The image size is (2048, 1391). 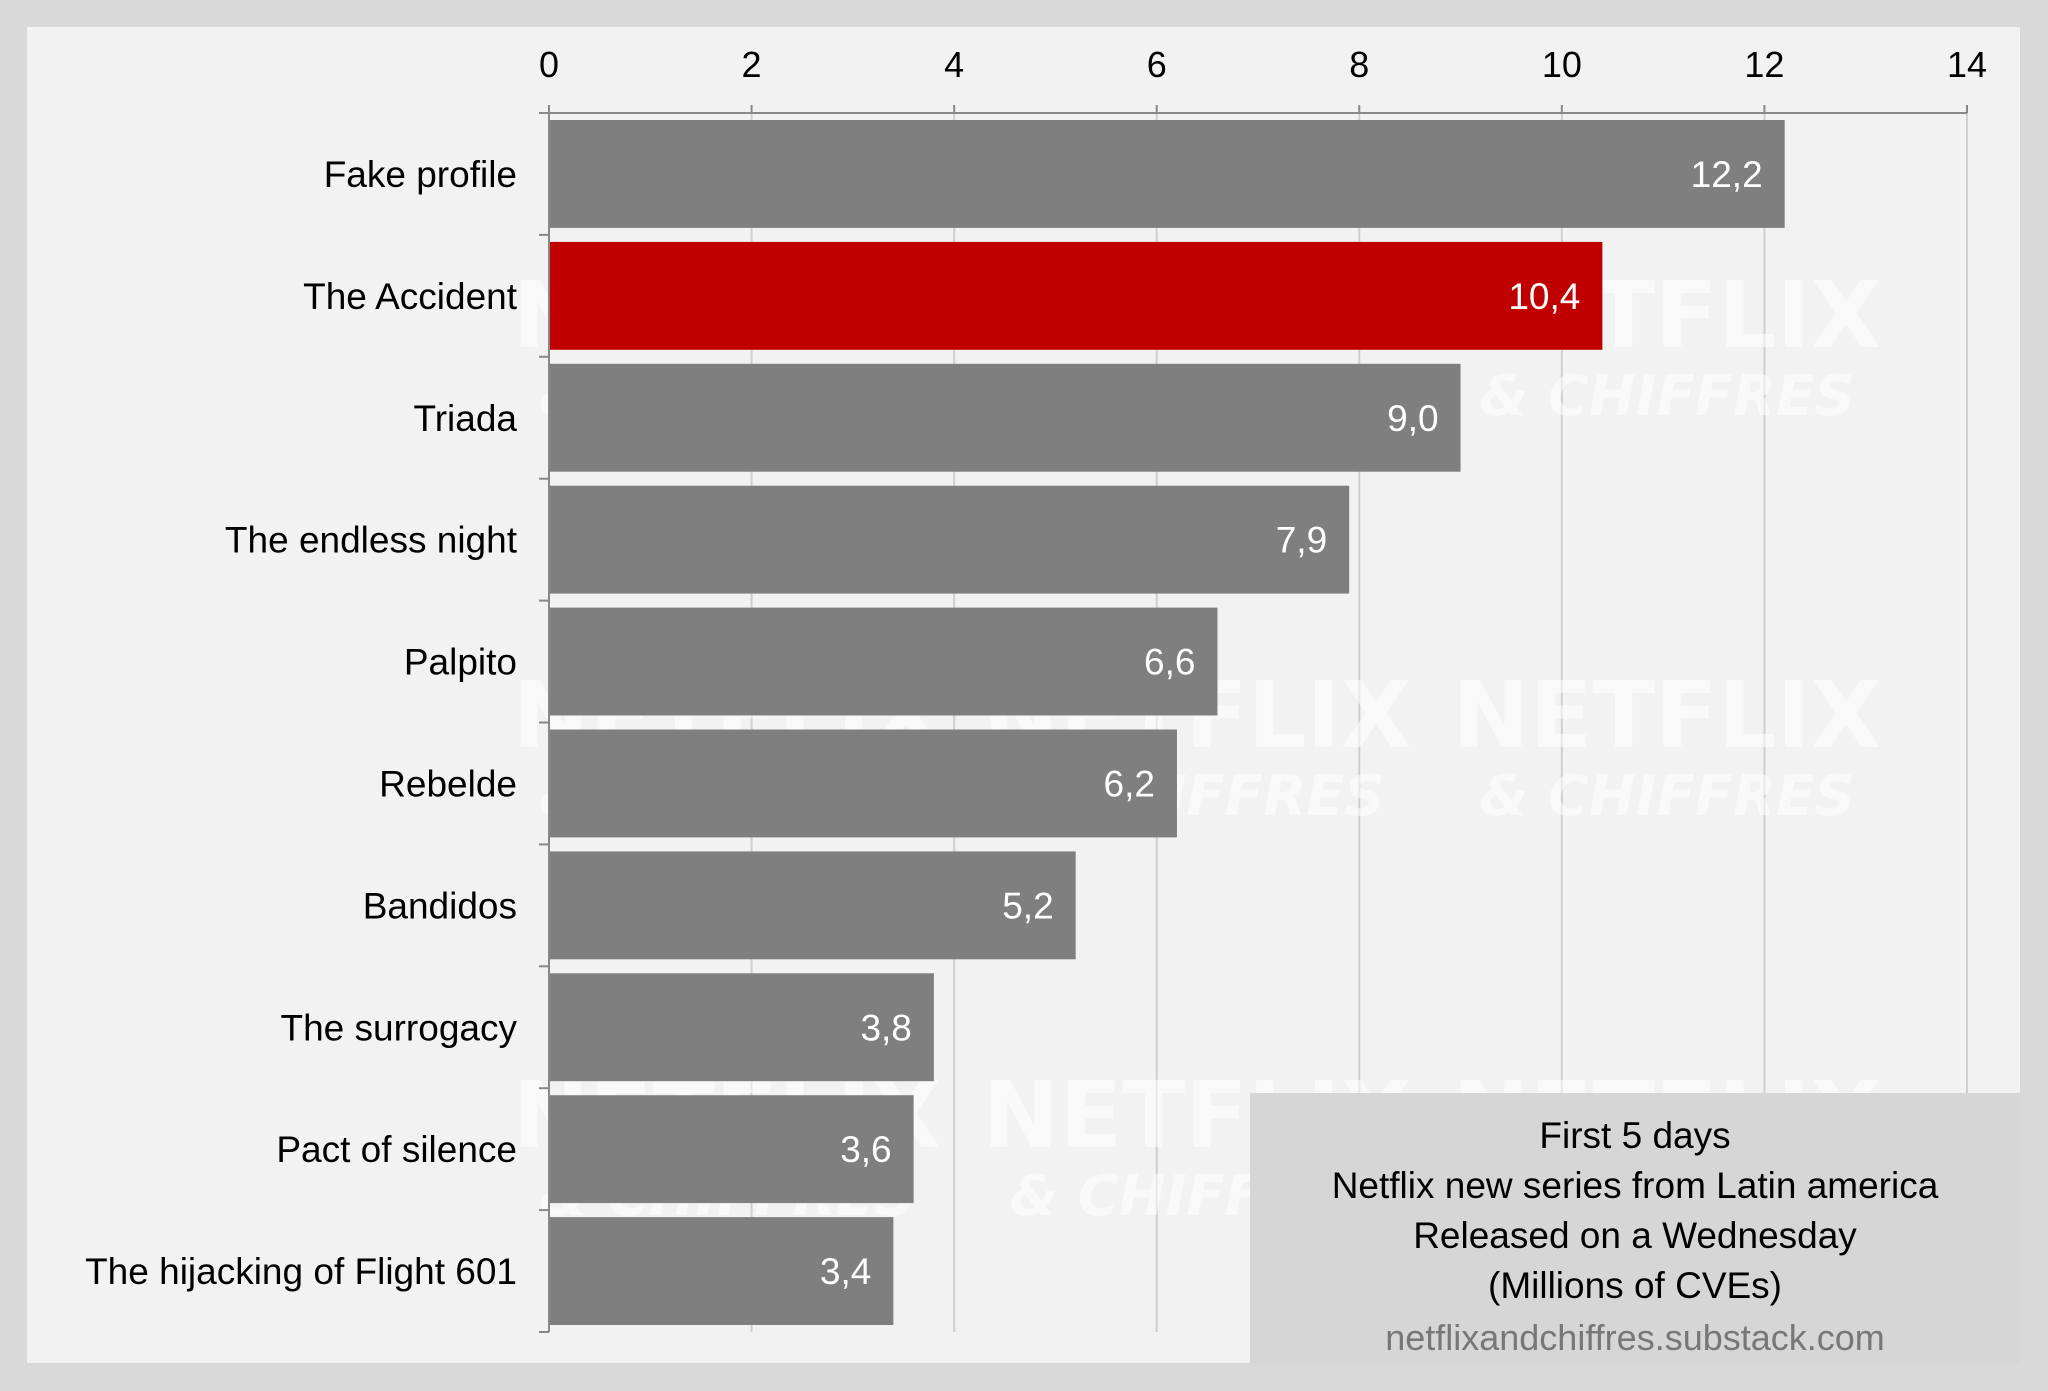 What do you see at coordinates (865, 1149) in the screenshot?
I see `bar-value-label-8: 3,6` at bounding box center [865, 1149].